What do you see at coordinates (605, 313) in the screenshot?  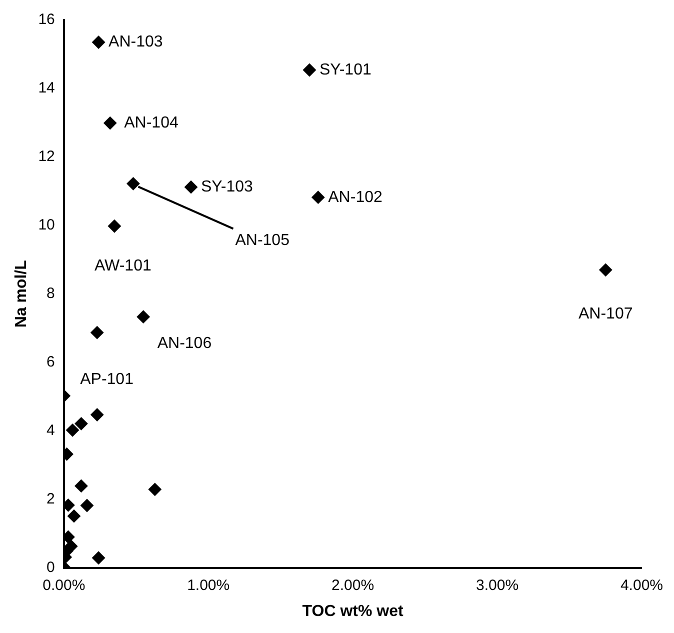 I see `annotation: AN-107` at bounding box center [605, 313].